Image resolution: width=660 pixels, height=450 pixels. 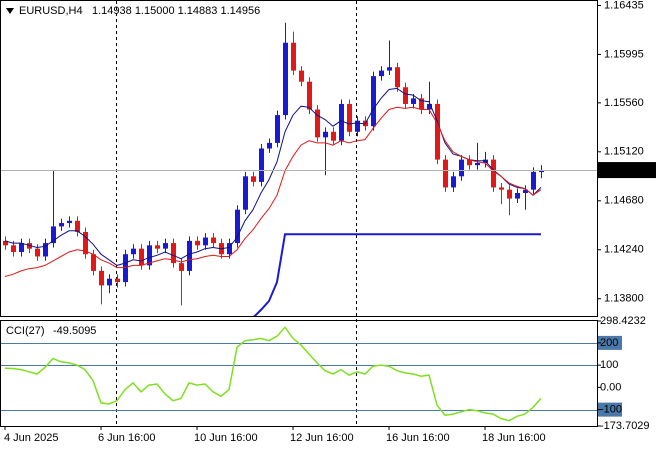 What do you see at coordinates (624, 201) in the screenshot?
I see `y-tick-label: 1.14680` at bounding box center [624, 201].